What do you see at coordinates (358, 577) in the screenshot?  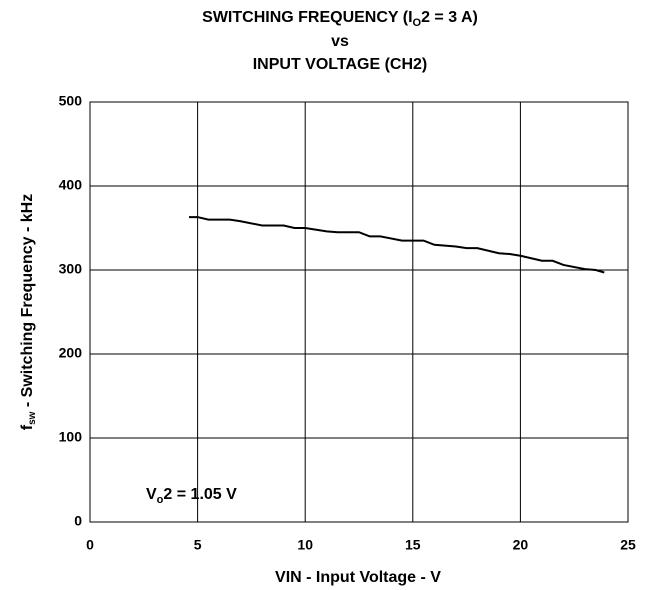 I see `x-axis-label: VIN - Input Voltage - V` at bounding box center [358, 577].